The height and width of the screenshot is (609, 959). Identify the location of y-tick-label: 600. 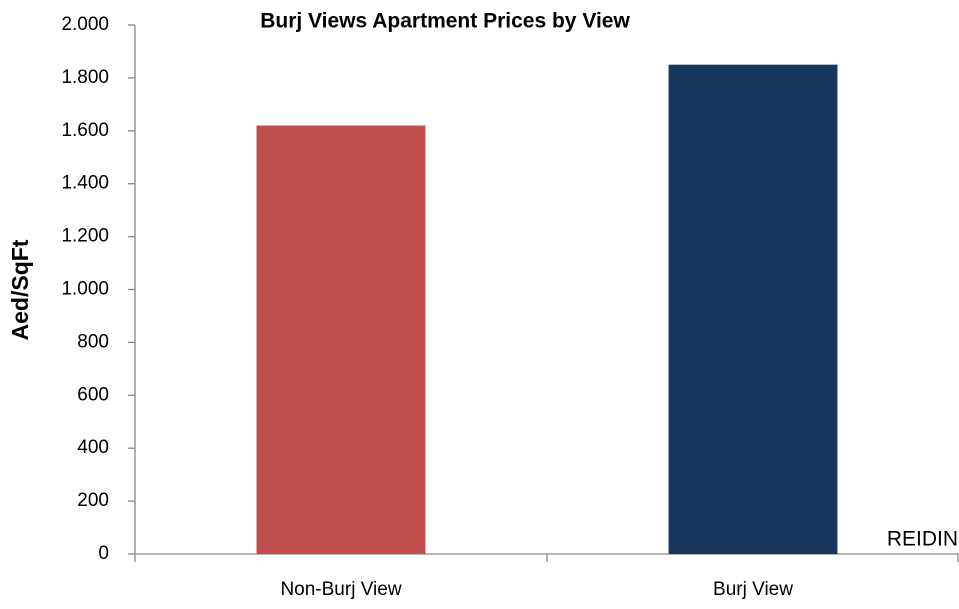
(93, 394).